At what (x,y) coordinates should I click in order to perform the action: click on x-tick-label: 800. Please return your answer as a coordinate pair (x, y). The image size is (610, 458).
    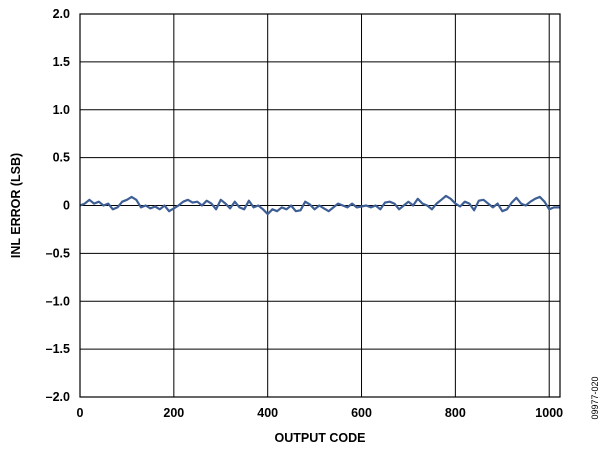
    Looking at the image, I should click on (455, 413).